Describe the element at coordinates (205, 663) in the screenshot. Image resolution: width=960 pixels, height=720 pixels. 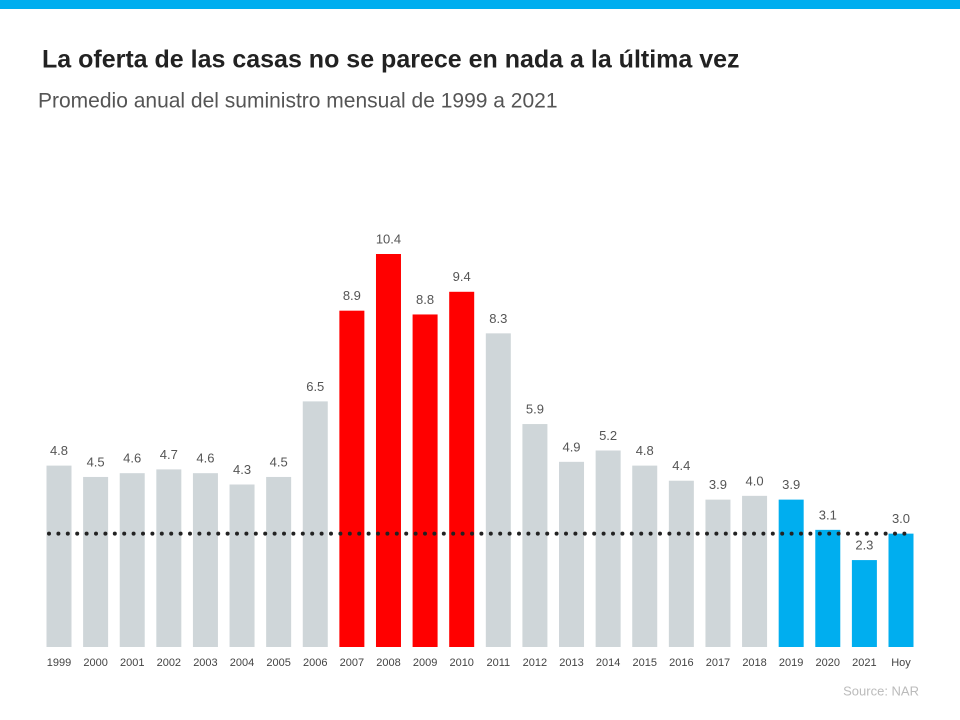
I see `x-tick-label: 2003` at that location.